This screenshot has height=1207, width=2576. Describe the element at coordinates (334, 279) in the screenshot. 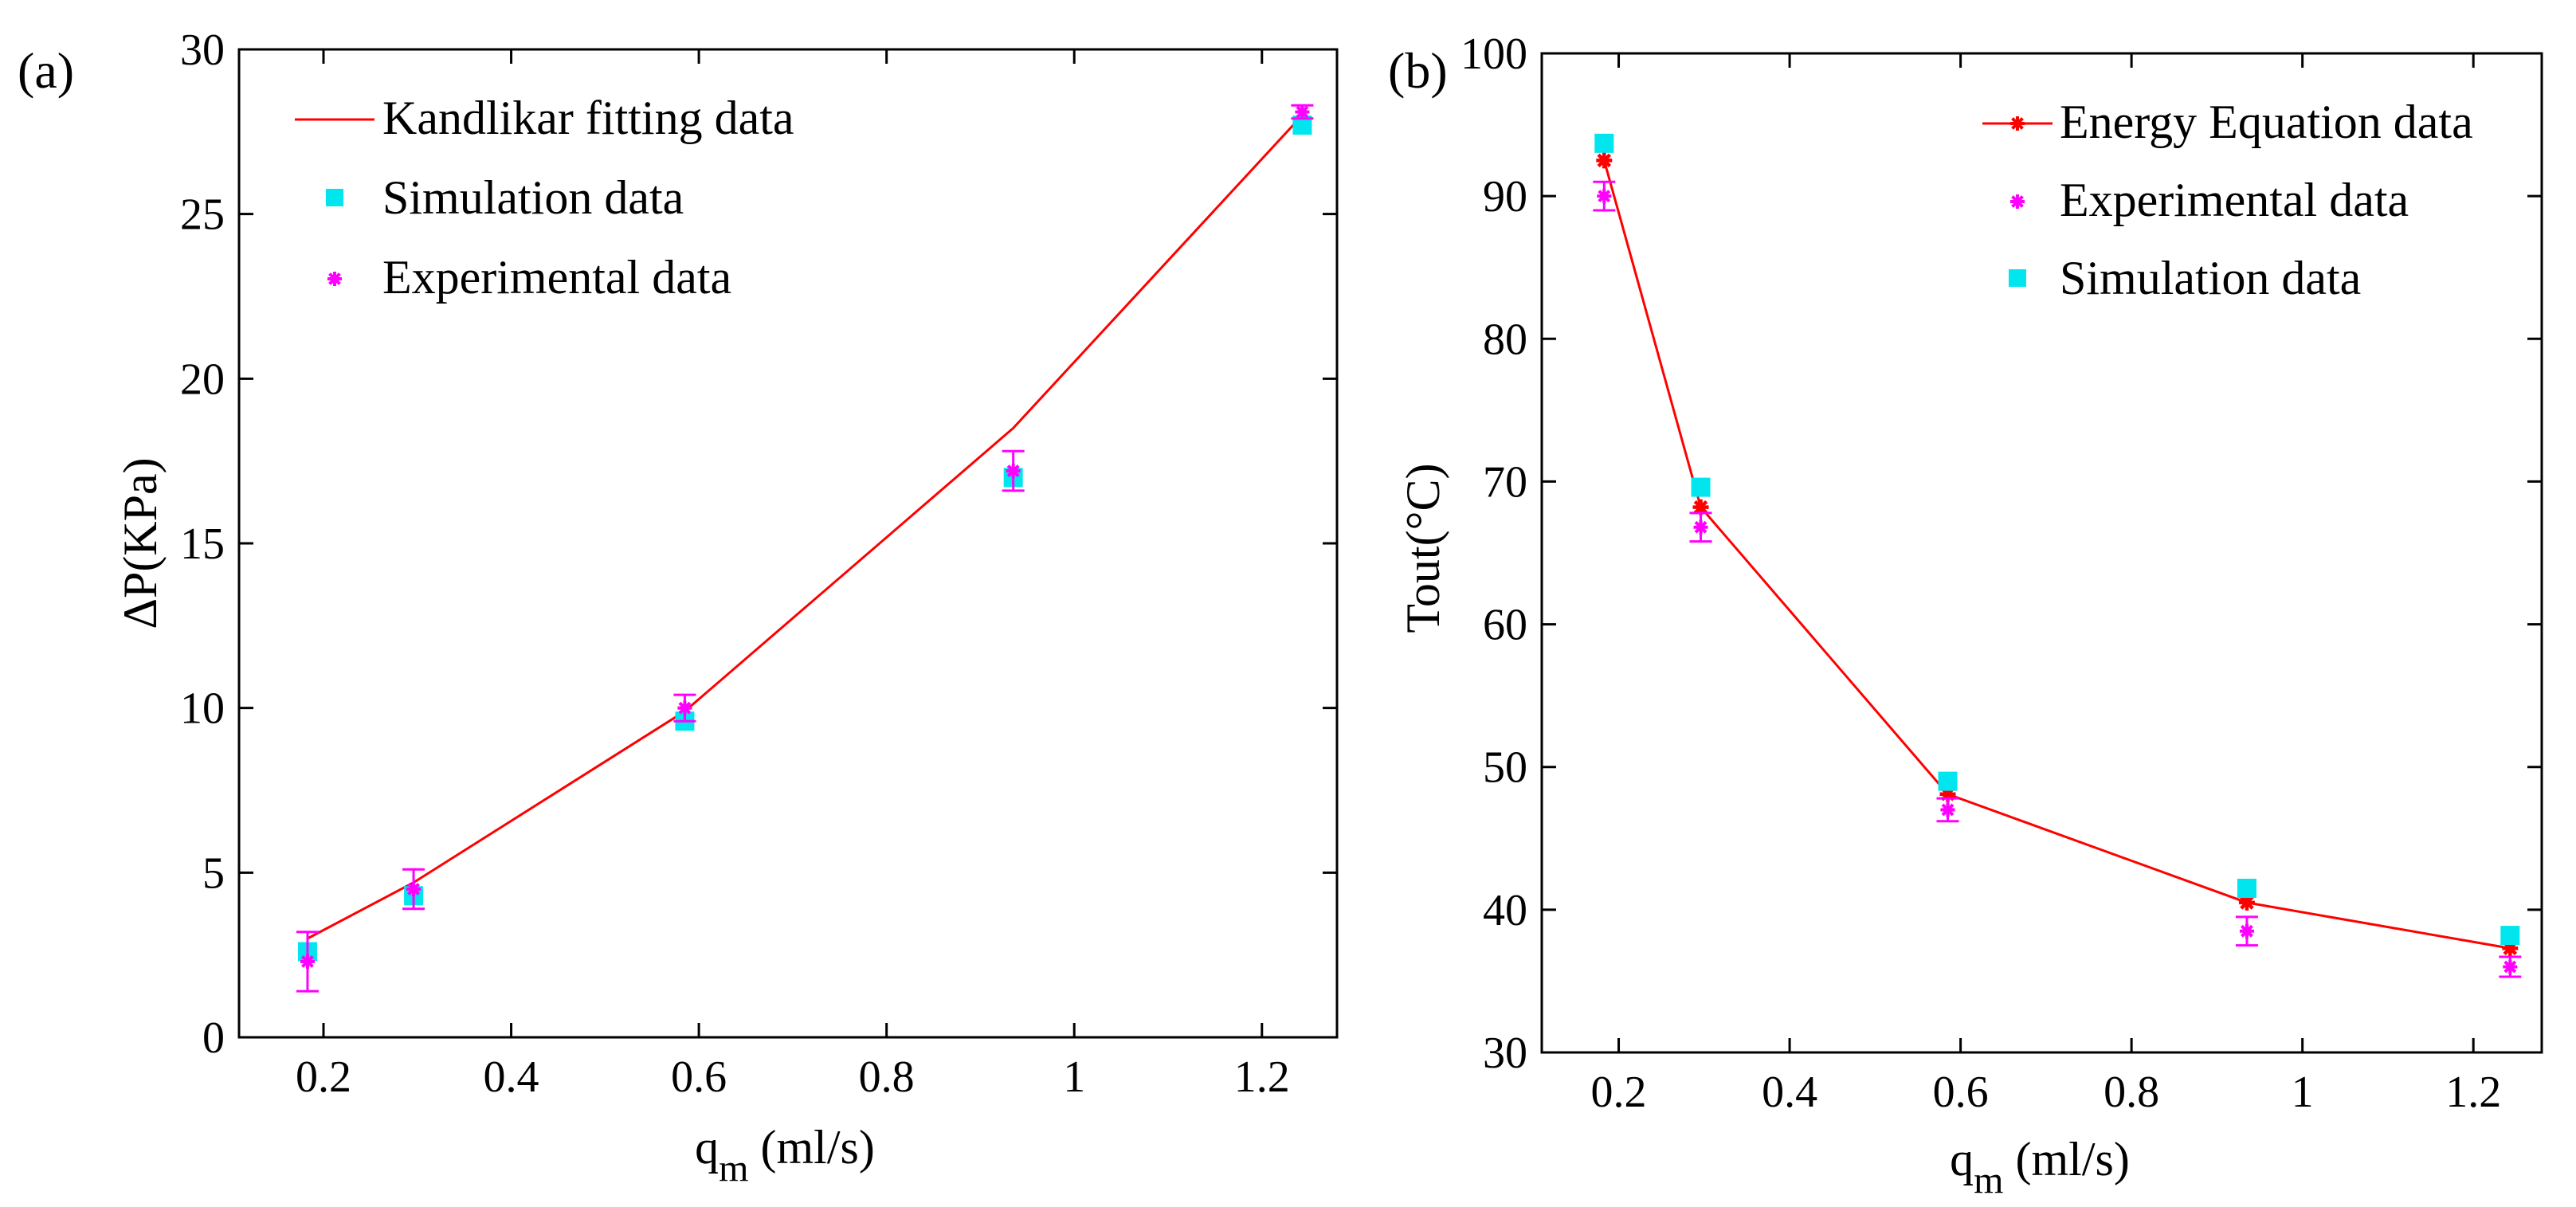

I see `panel-a-legend-star-swatch` at that location.